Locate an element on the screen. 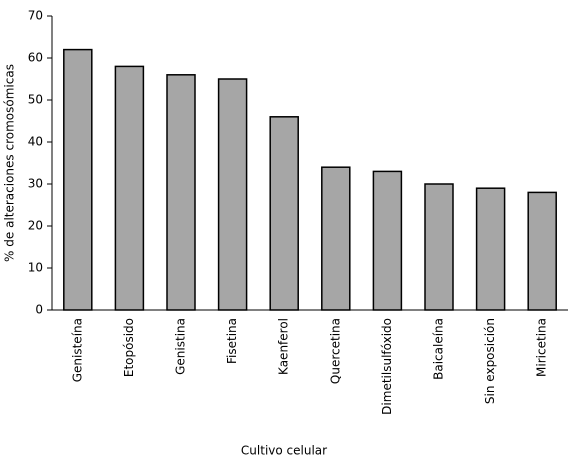  x-tick-label: Miricetina is located at coordinates (542, 347).